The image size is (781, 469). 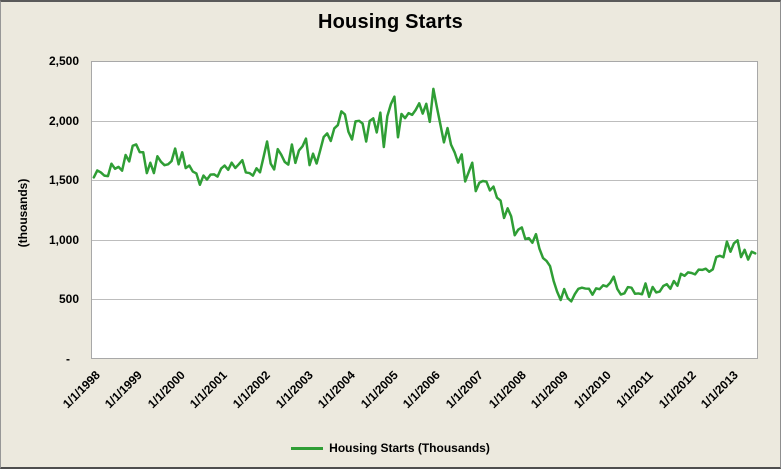 What do you see at coordinates (68, 299) in the screenshot?
I see `y-tick-label: 500` at bounding box center [68, 299].